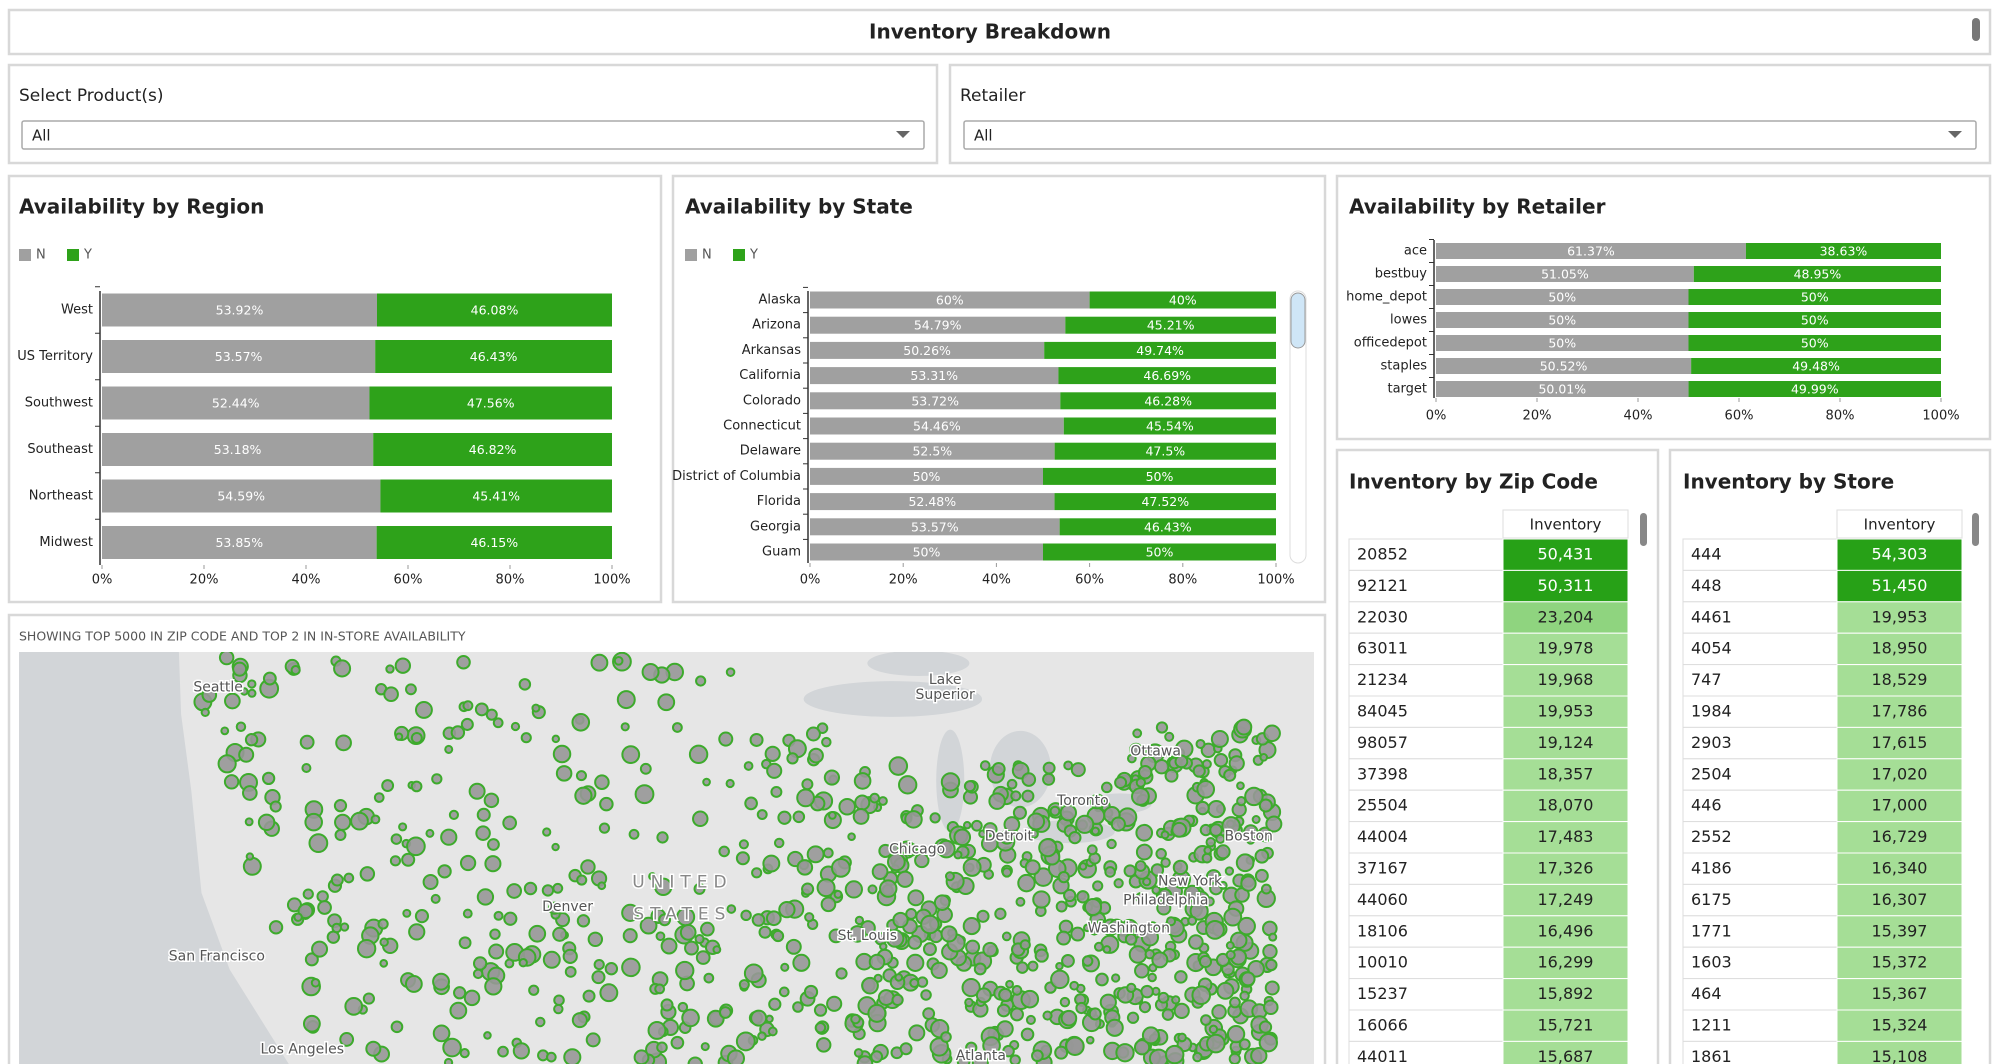 This screenshot has height=1064, width=2000. What do you see at coordinates (1382, 648) in the screenshot?
I see `row-key: 63011` at bounding box center [1382, 648].